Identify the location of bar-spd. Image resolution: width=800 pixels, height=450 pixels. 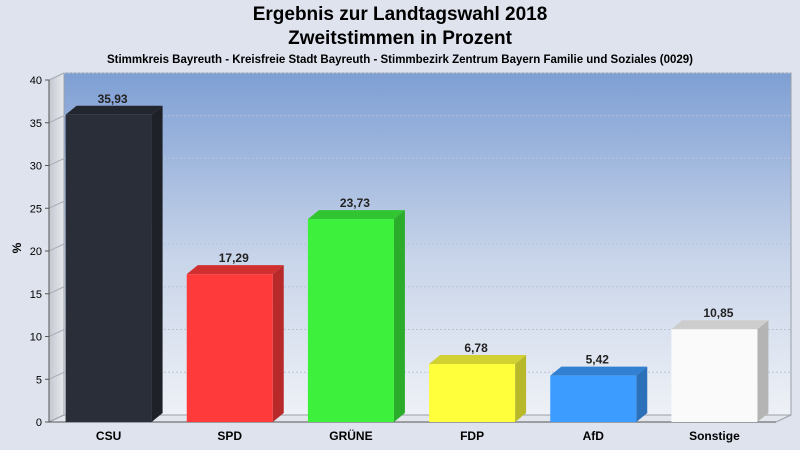
(235, 343).